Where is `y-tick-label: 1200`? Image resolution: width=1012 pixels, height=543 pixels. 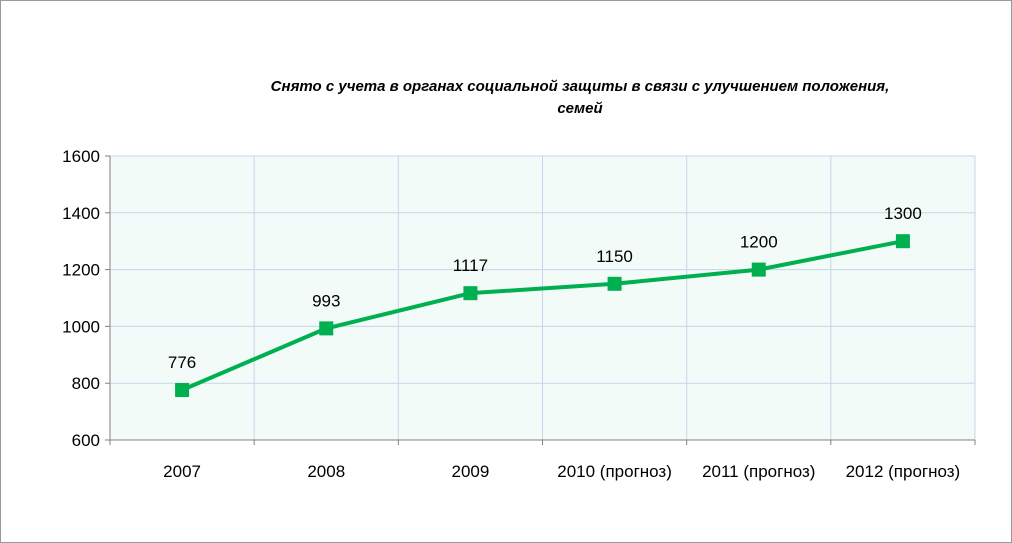
y-tick-label: 1200 is located at coordinates (81, 270).